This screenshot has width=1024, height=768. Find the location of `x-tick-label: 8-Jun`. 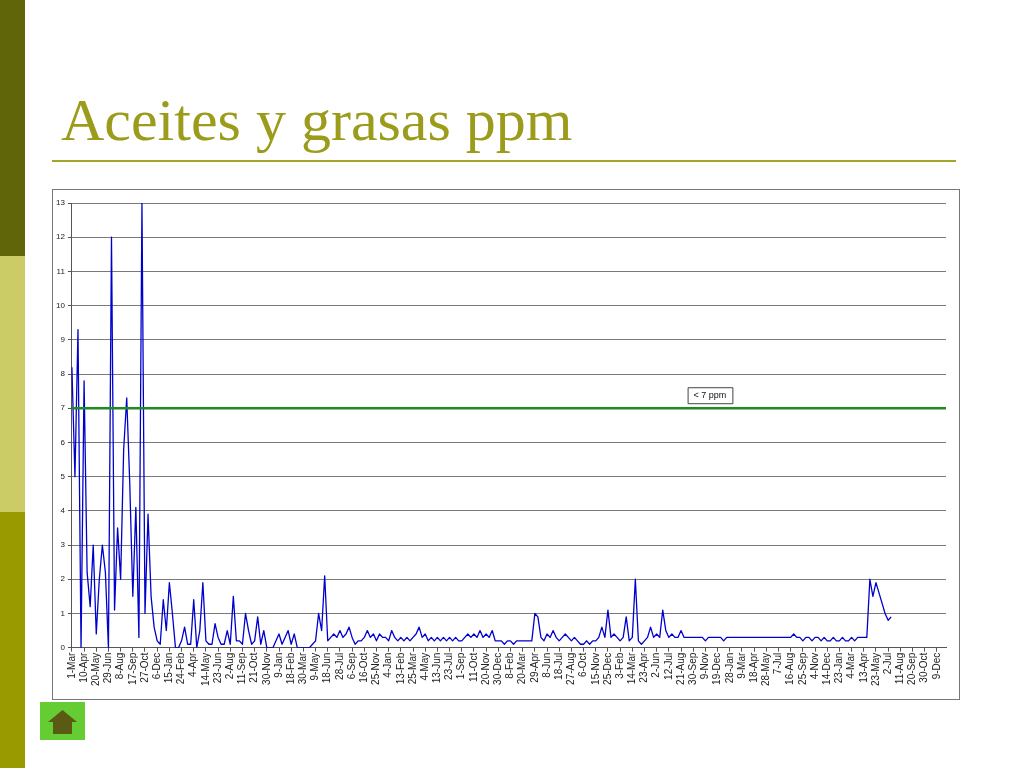

x-tick-label: 8-Jun is located at coordinates (546, 665).